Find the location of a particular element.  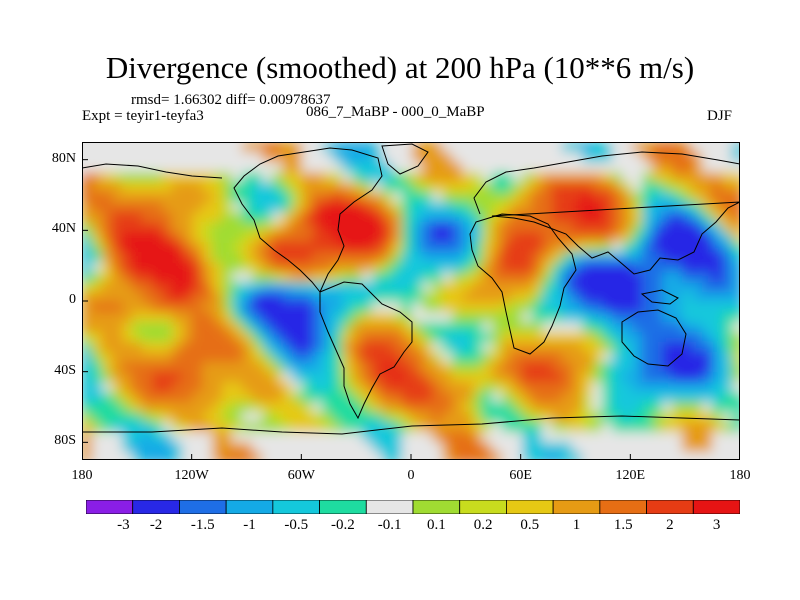

colorbar-label: -0.1 is located at coordinates (389, 525).